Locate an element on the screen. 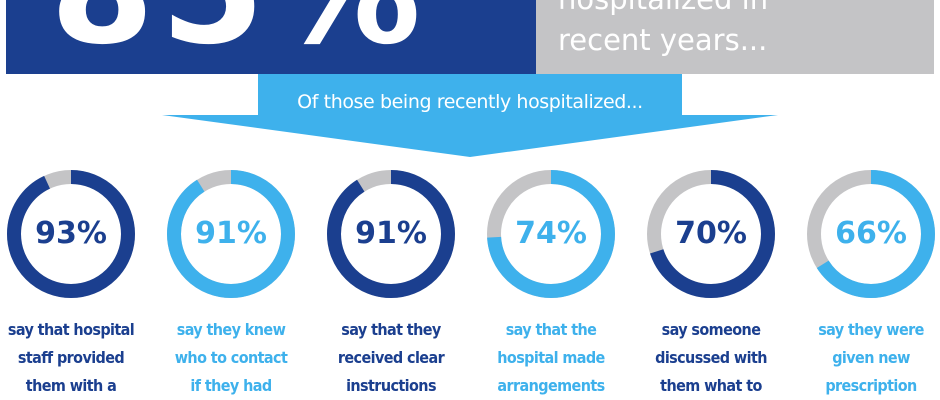 This screenshot has height=400, width=940. arrow-shape is located at coordinates (470, 115).